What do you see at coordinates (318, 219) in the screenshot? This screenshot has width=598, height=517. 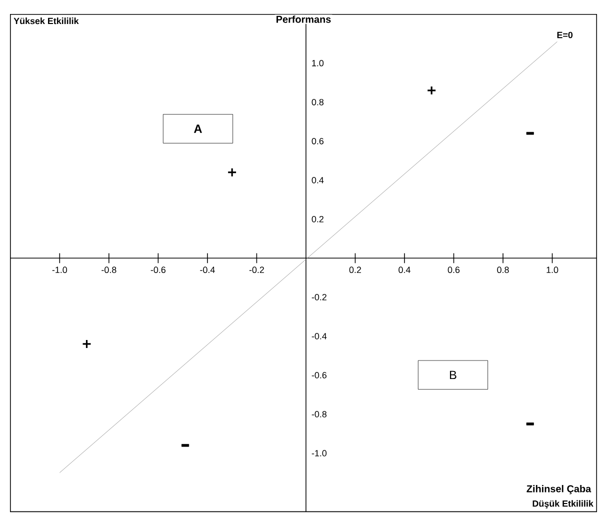 I see `y-tick-label: 0.2` at bounding box center [318, 219].